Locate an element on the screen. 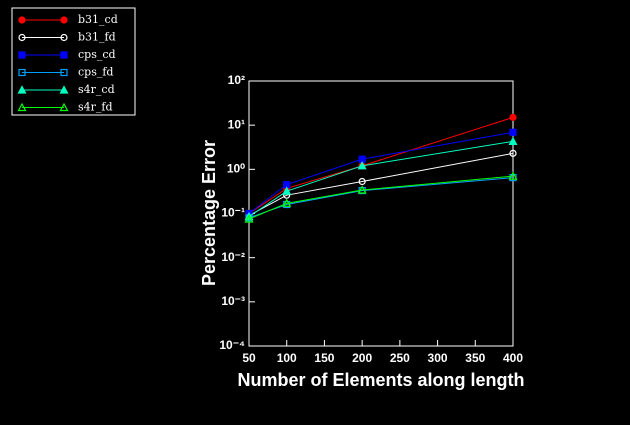 Image resolution: width=630 pixels, height=425 pixels. y-tick-label: 10⁻¹ is located at coordinates (233, 213).